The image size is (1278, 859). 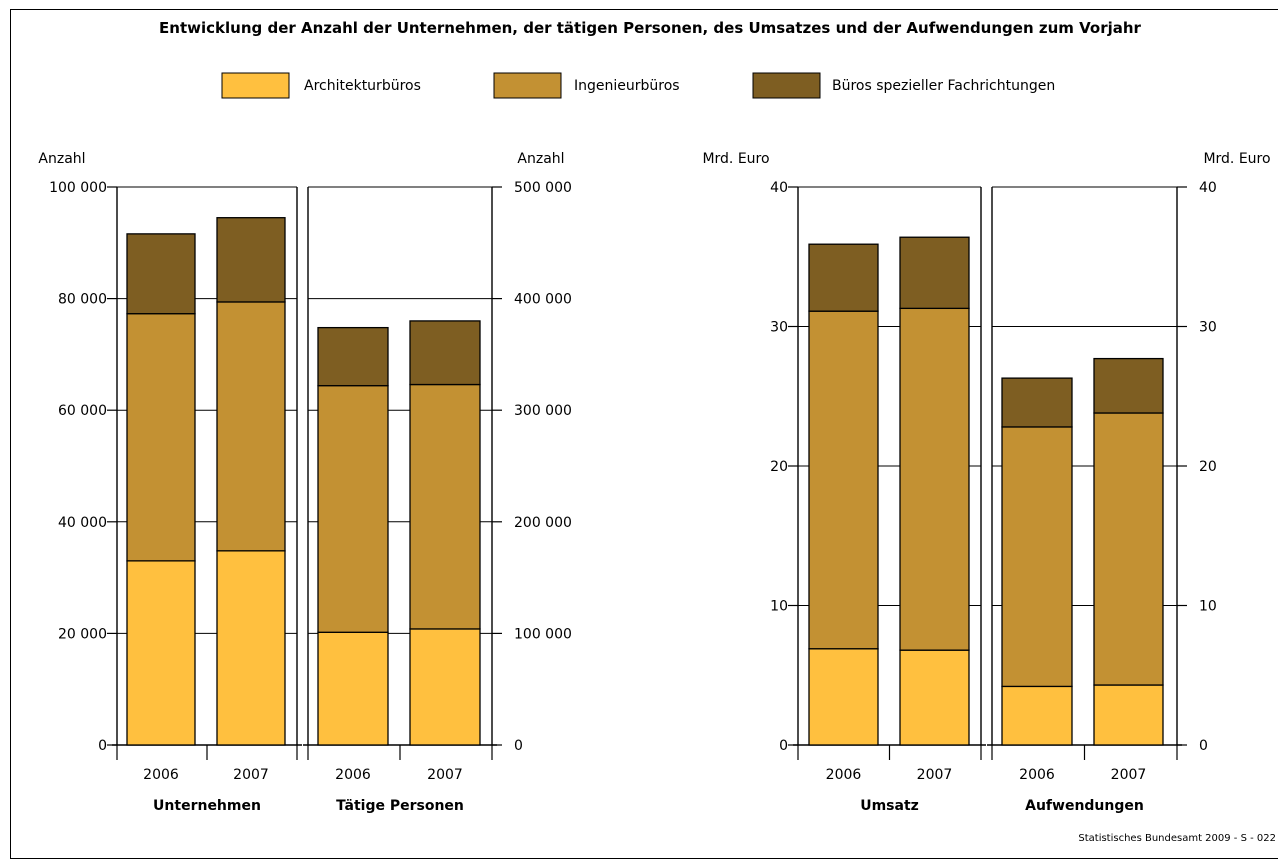 I want to click on panel-3-category-label: 2006, so click(x=844, y=775).